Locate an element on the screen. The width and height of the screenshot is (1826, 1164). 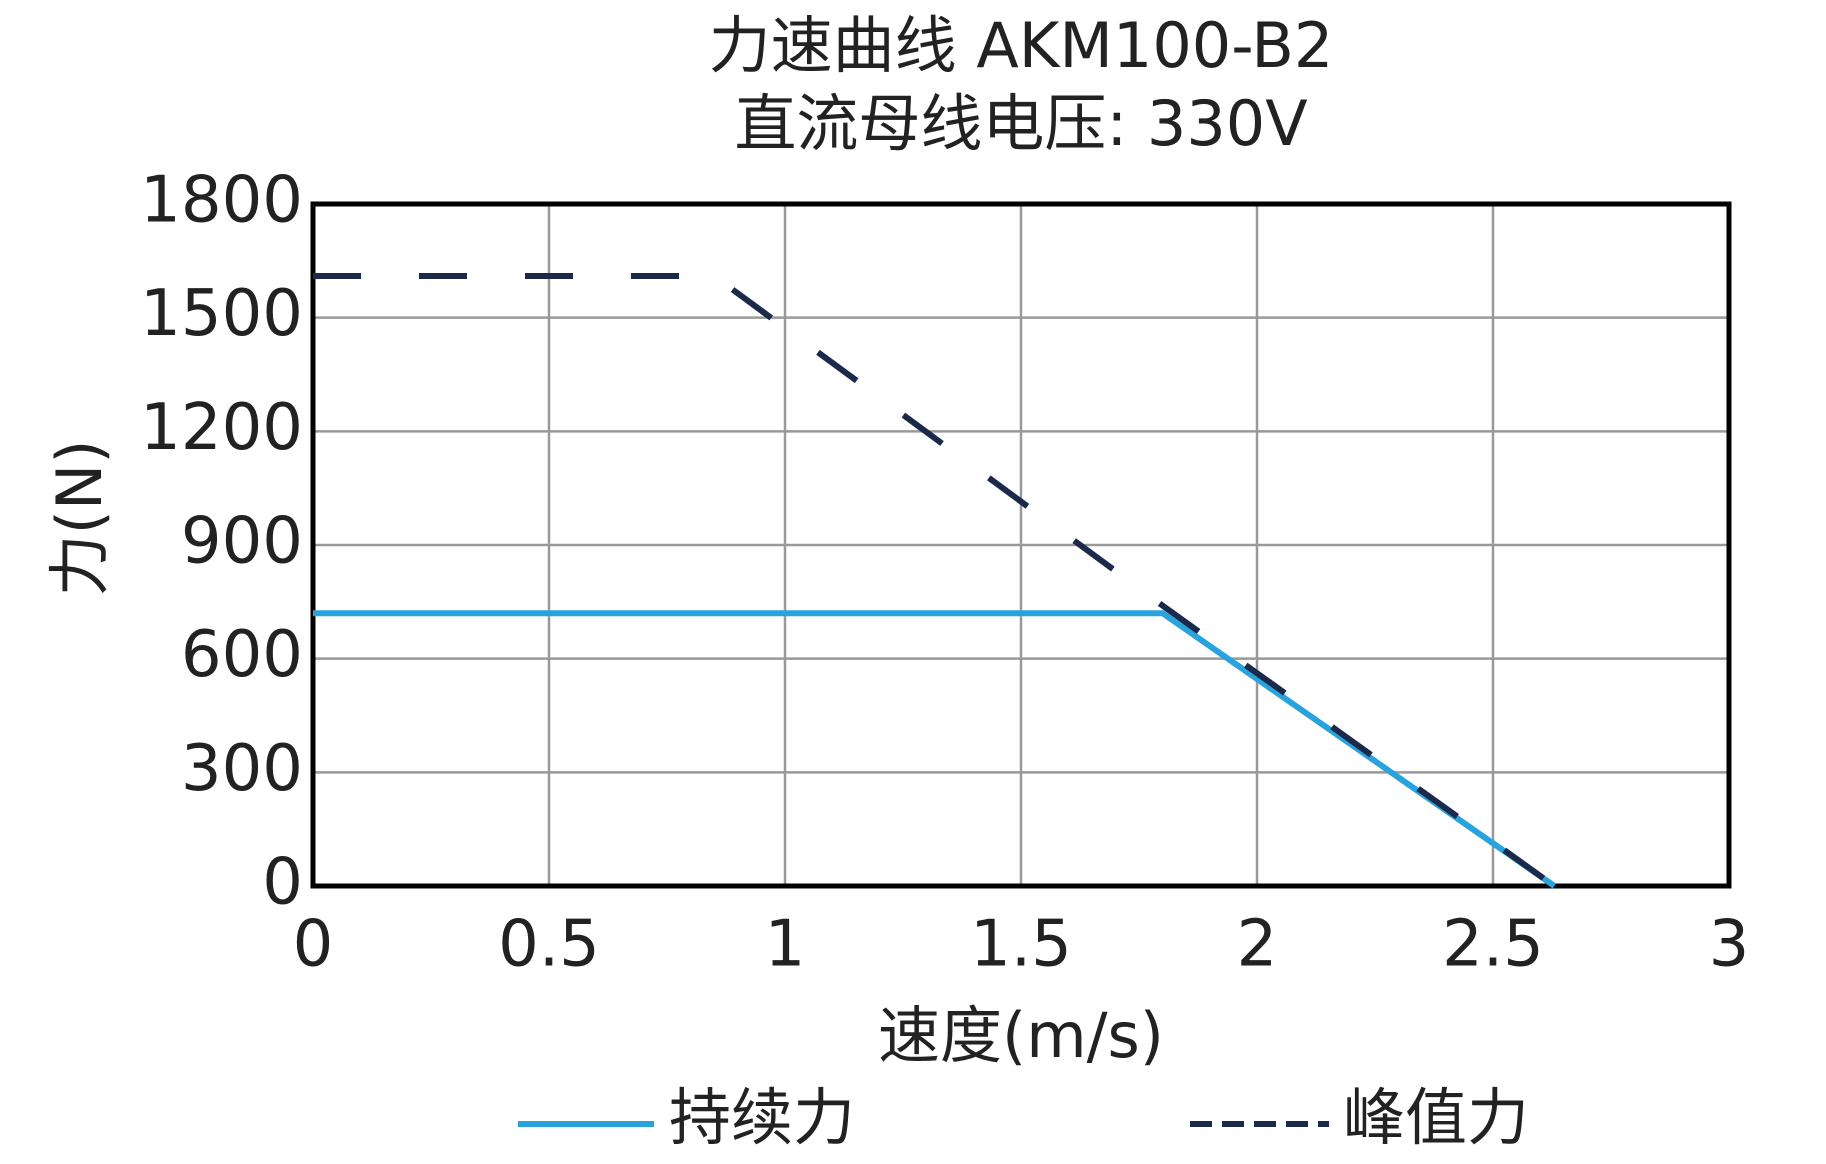
x-axis-label: 速度(m/s) is located at coordinates (1021, 1035).